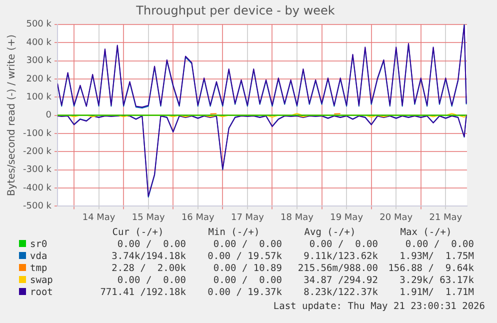  Describe the element at coordinates (247, 268) in the screenshot. I see `text: 0.00 / 10.89` at that location.